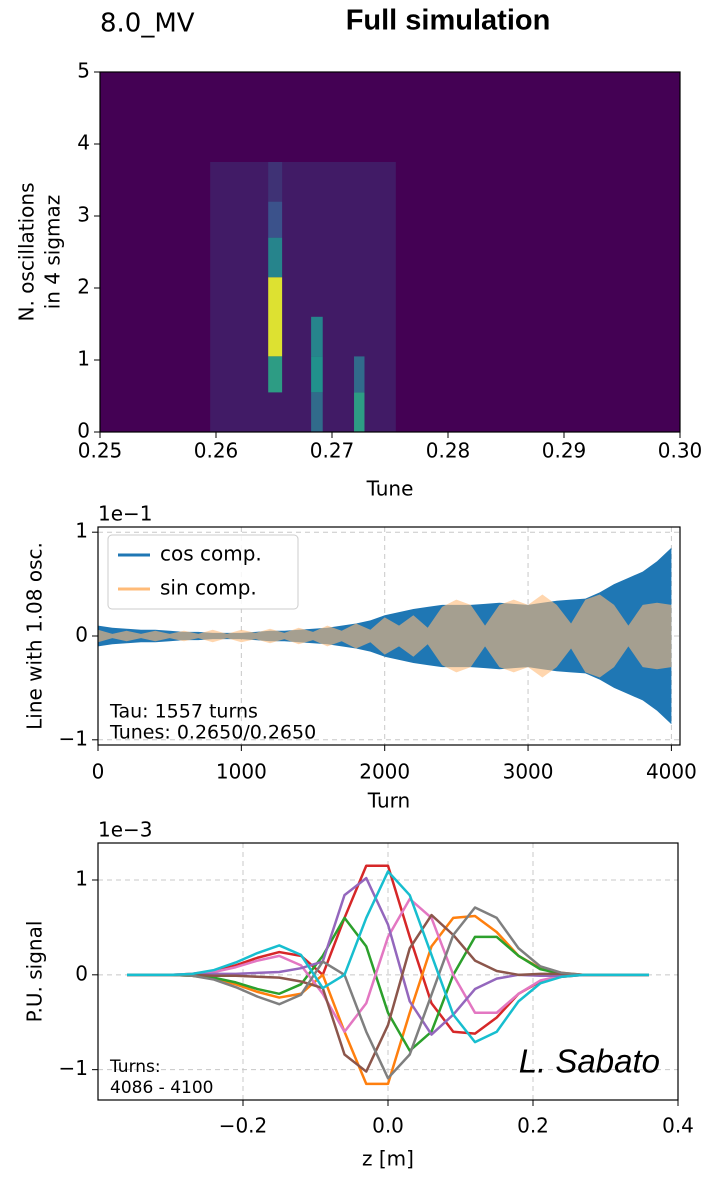 Image resolution: width=706 pixels, height=1178 pixels. I want to click on x-tick-label: 0.25, so click(100, 451).